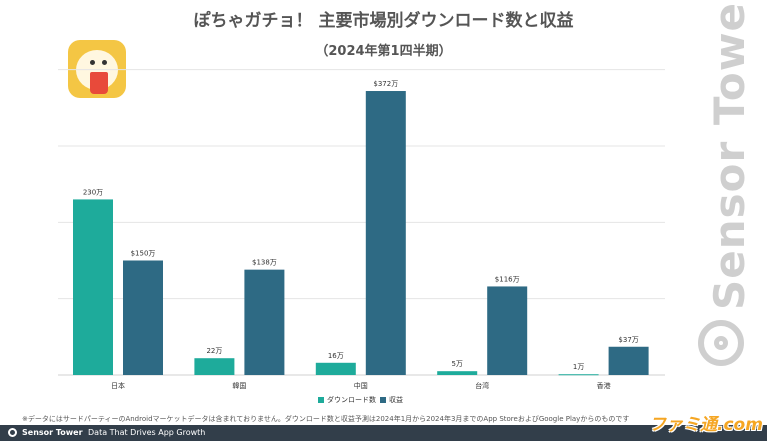 This screenshot has width=767, height=441. What do you see at coordinates (143, 253) in the screenshot?
I see `data-label: $150万` at bounding box center [143, 253].